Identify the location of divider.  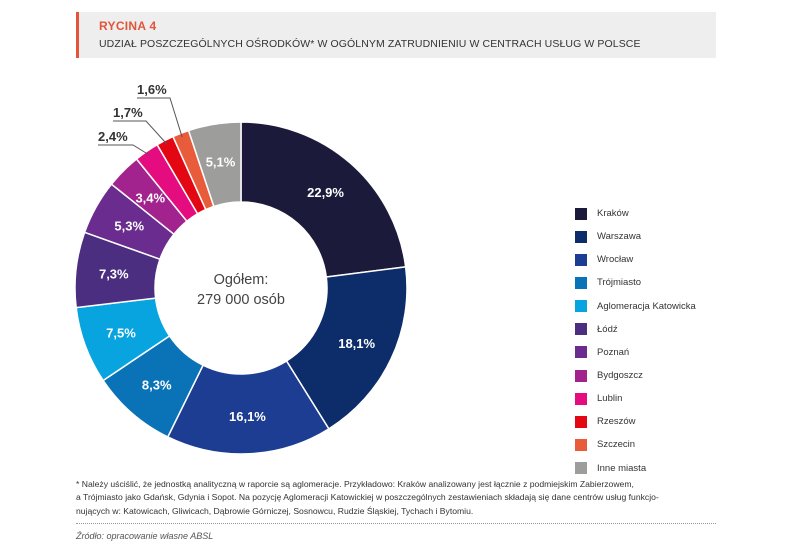
(396, 523).